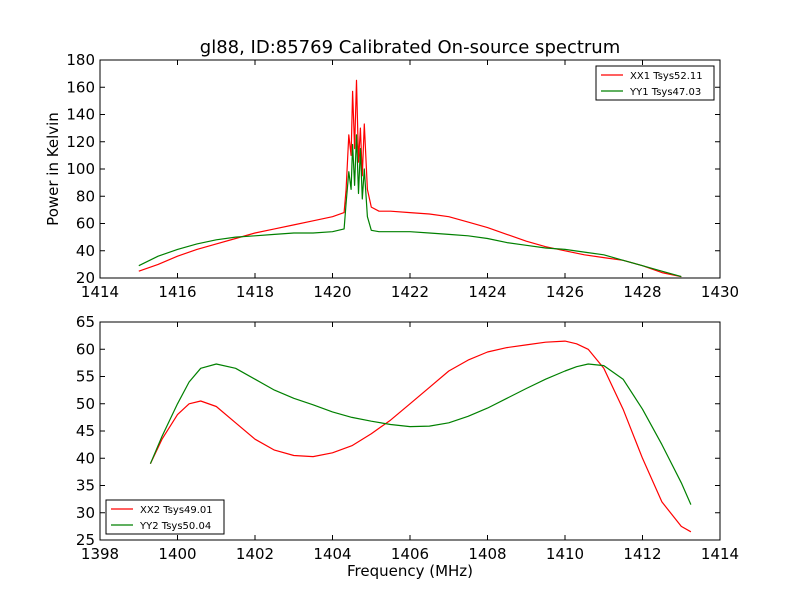 Image resolution: width=800 pixels, height=600 pixels. What do you see at coordinates (85, 196) in the screenshot?
I see `y-tick-label: 80` at bounding box center [85, 196].